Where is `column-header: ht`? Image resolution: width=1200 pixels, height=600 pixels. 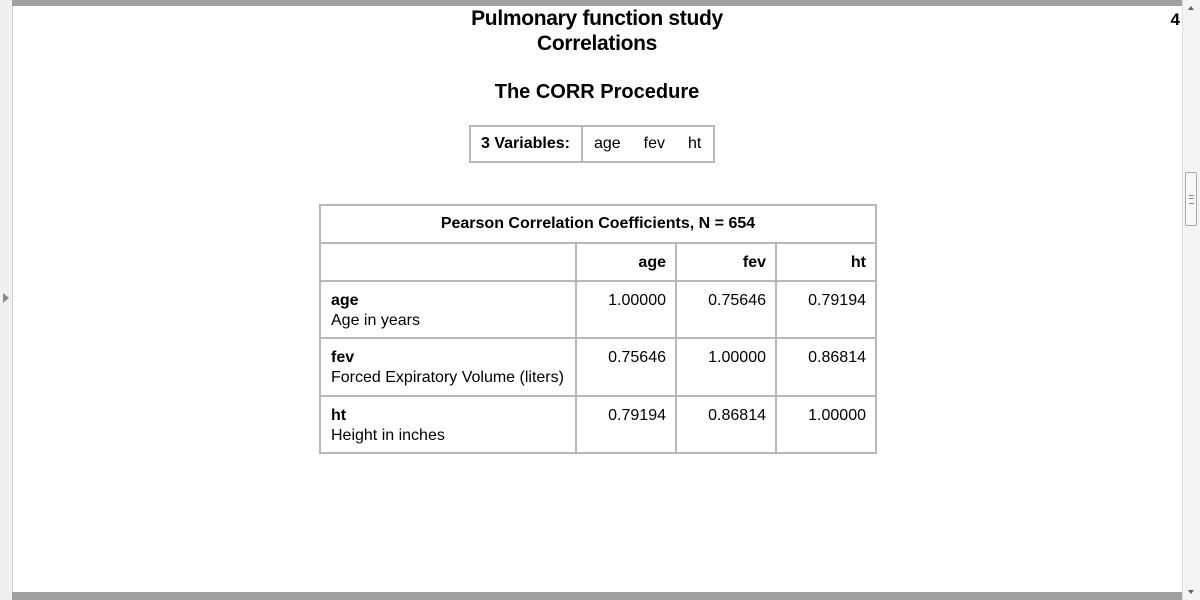
column-header: ht is located at coordinates (826, 262).